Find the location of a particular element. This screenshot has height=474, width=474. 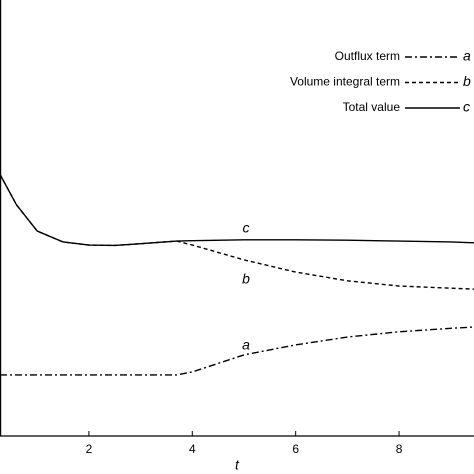

x-tick-label: 4 is located at coordinates (192, 449).